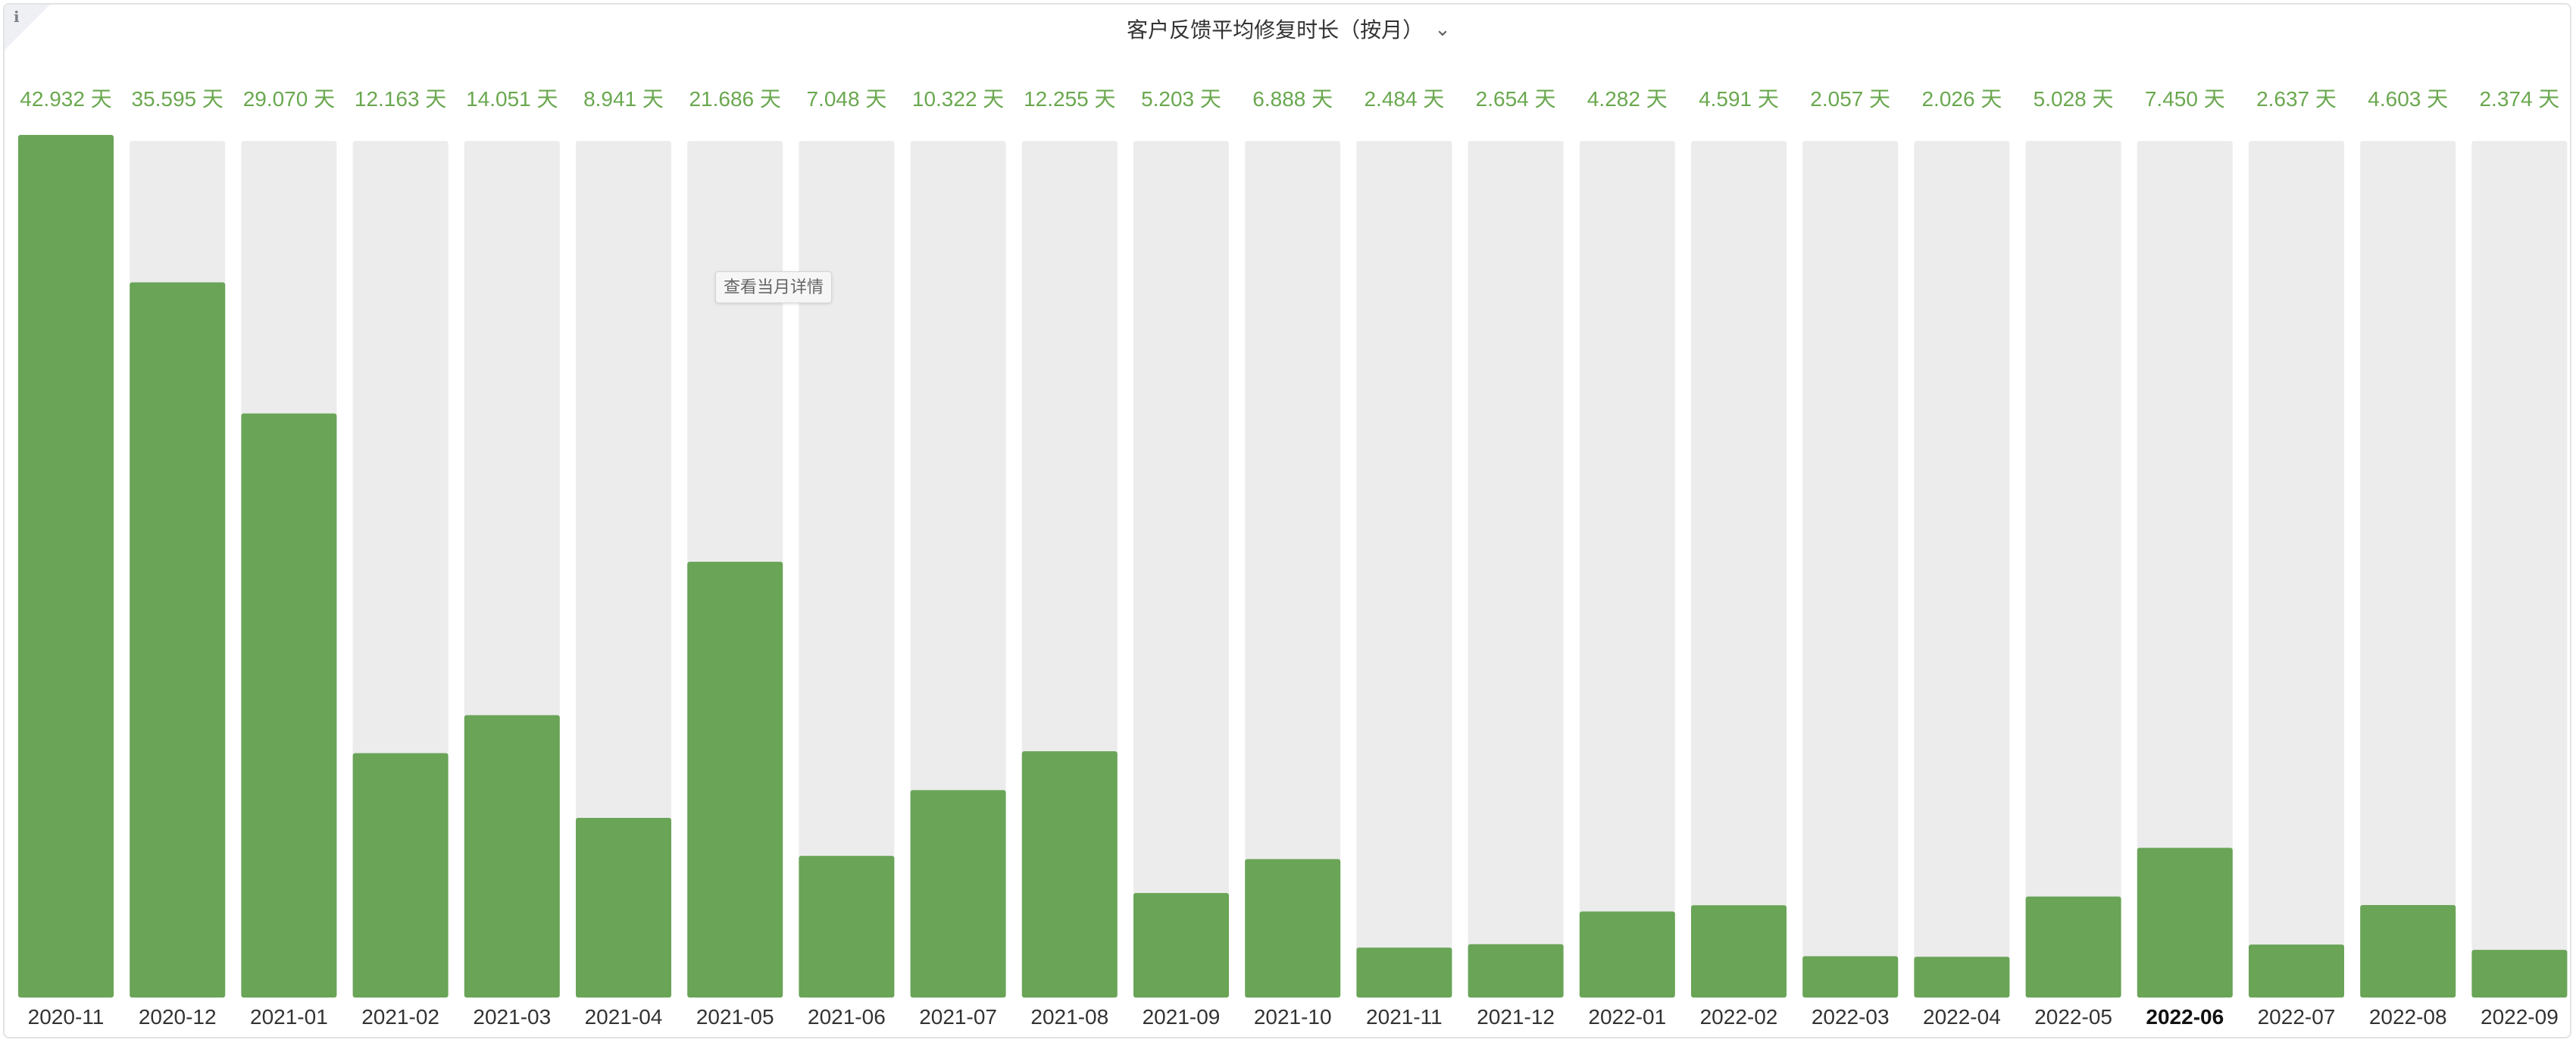  I want to click on x-tick-label: 2021-03, so click(512, 1017).